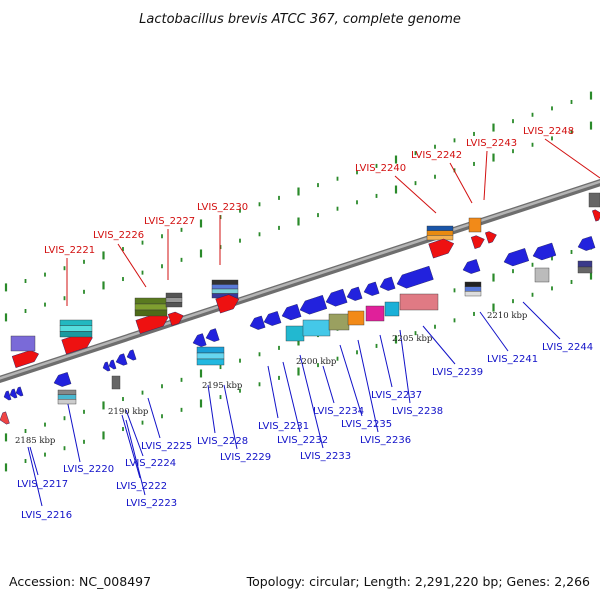  I want to click on gene-label: LVIS_2241, so click(512, 359).